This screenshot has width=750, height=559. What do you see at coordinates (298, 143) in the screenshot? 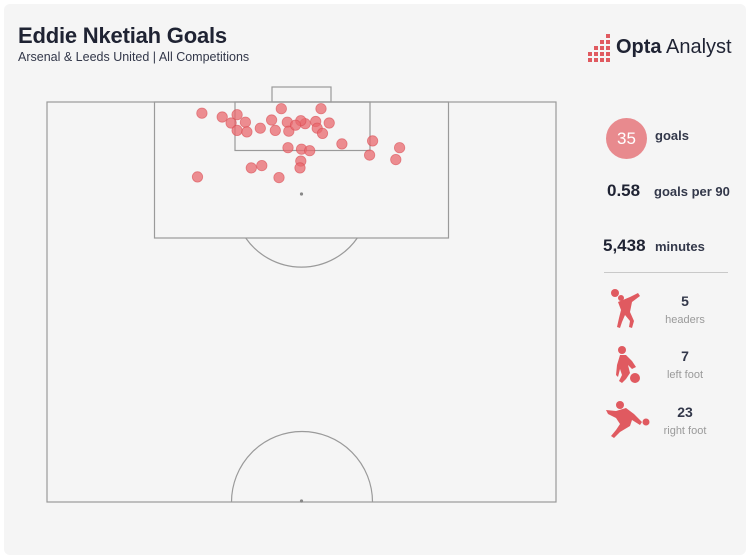
I see `goal-dots` at bounding box center [298, 143].